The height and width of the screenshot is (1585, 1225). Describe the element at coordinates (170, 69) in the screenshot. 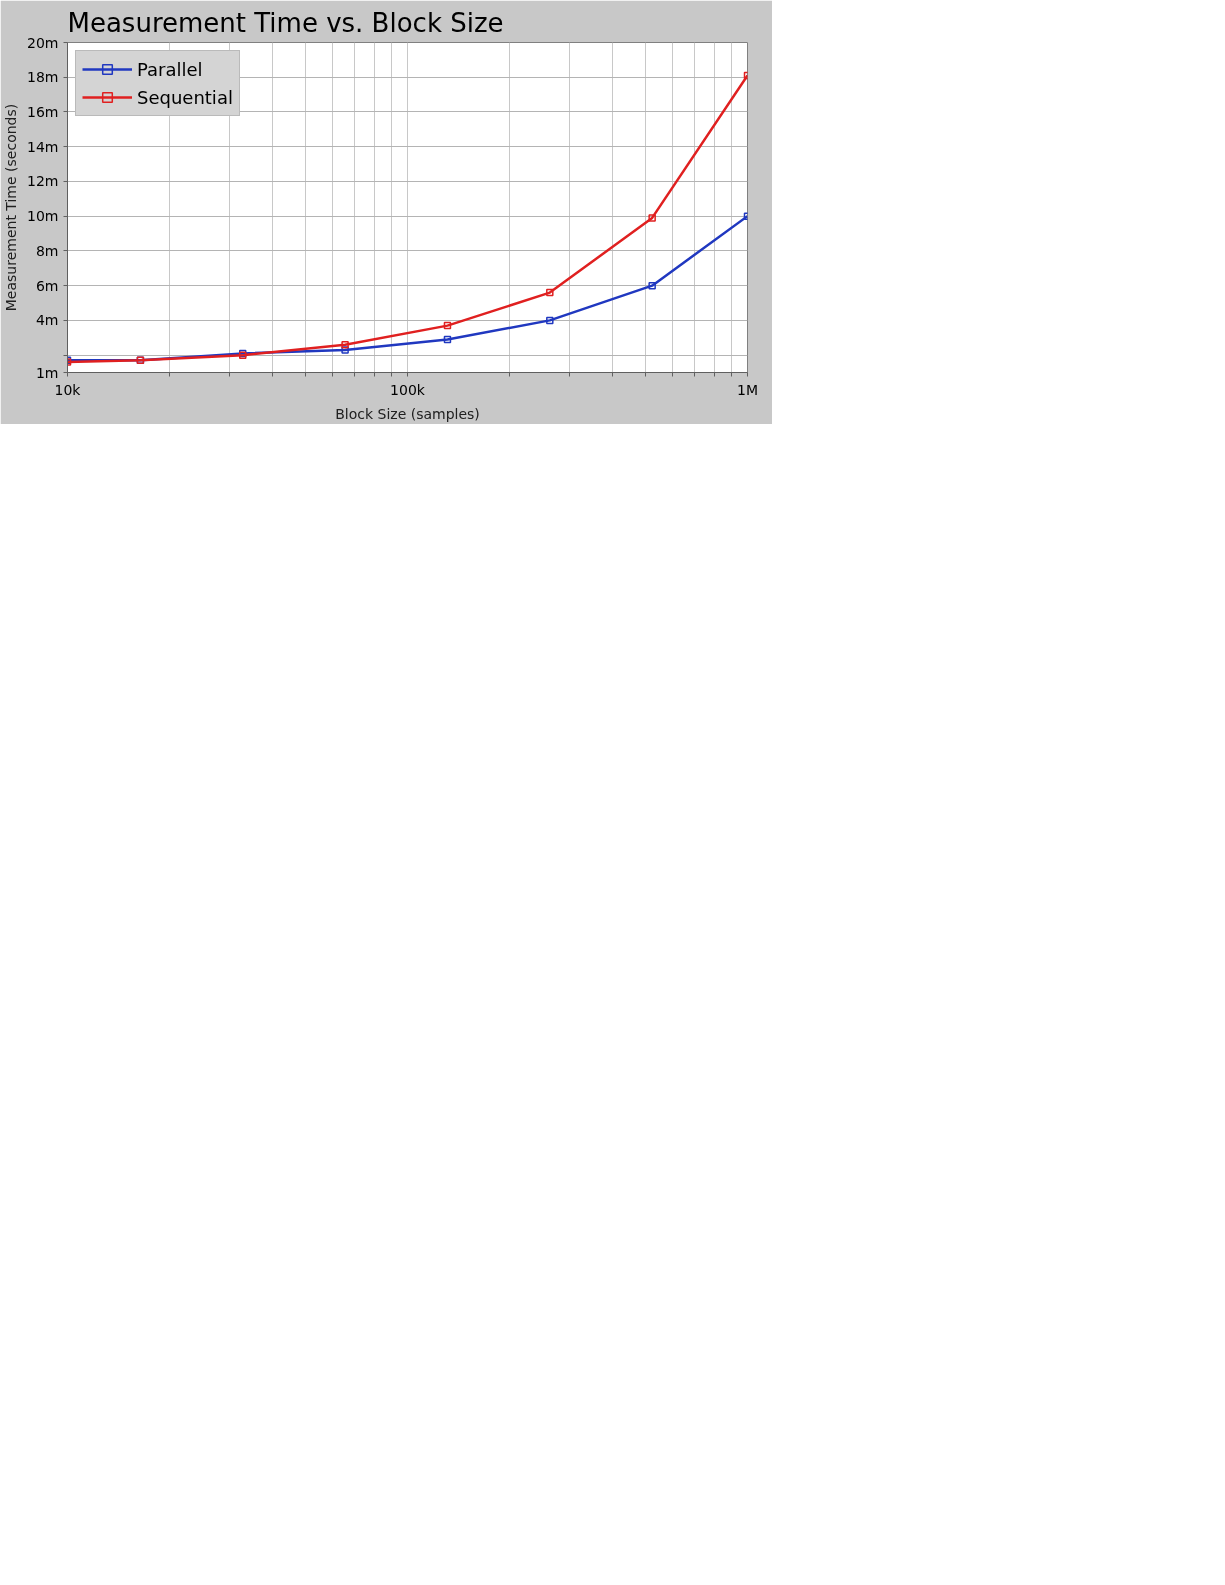

I see `legend-label: Parallel` at that location.